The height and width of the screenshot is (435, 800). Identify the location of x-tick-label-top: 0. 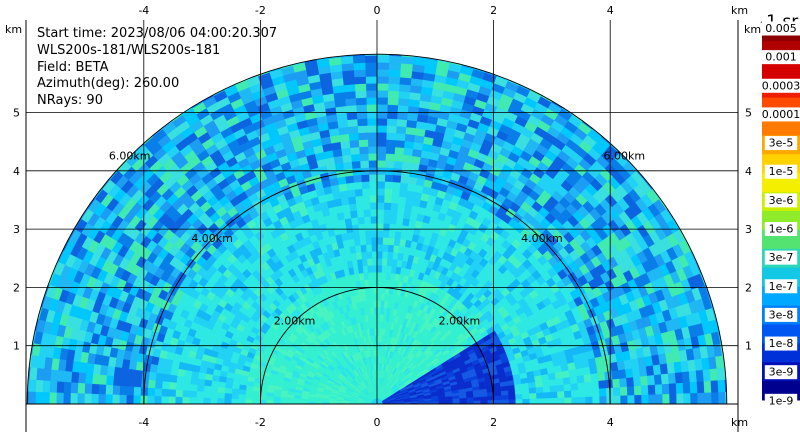
(377, 10).